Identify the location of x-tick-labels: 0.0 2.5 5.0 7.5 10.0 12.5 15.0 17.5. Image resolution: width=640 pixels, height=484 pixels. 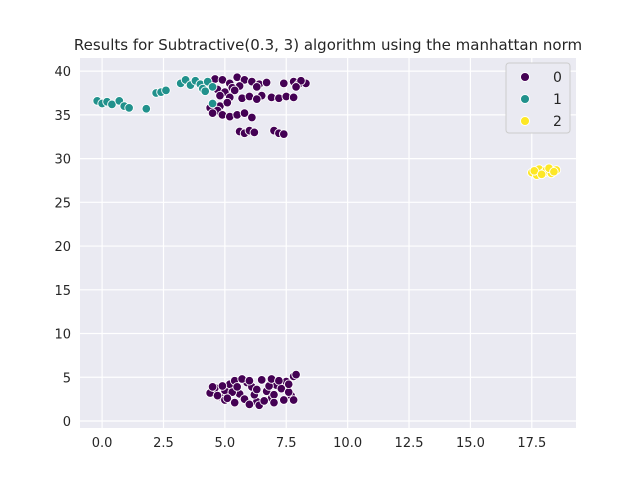
(319, 443).